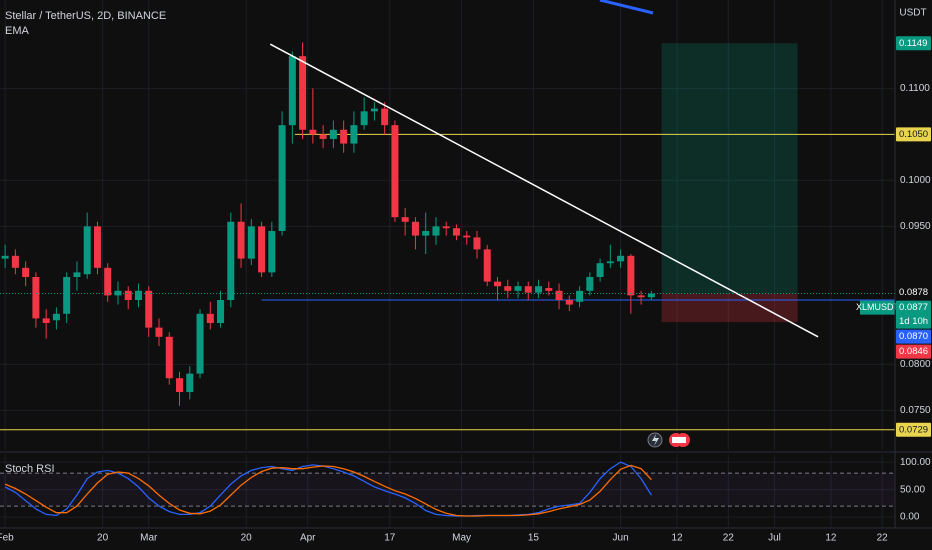  I want to click on x-tick-label: 15, so click(534, 538).